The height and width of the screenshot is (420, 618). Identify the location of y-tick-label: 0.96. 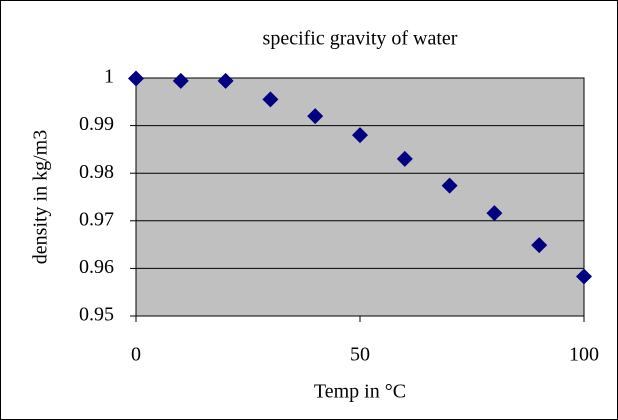
(96, 267).